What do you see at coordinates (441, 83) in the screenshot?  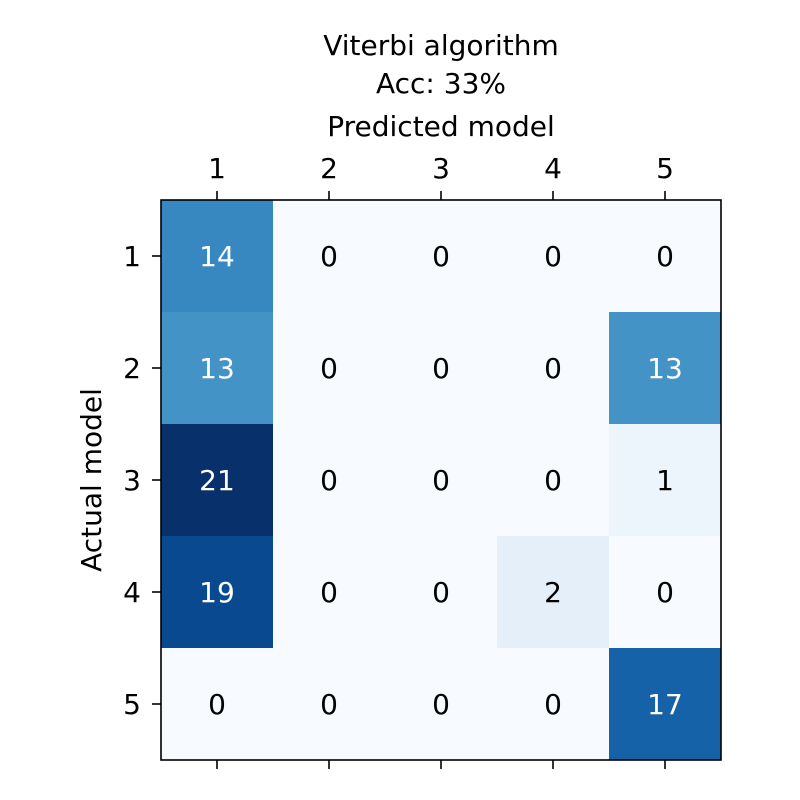 I see `chart-title-line-2: Acc: 33%` at bounding box center [441, 83].